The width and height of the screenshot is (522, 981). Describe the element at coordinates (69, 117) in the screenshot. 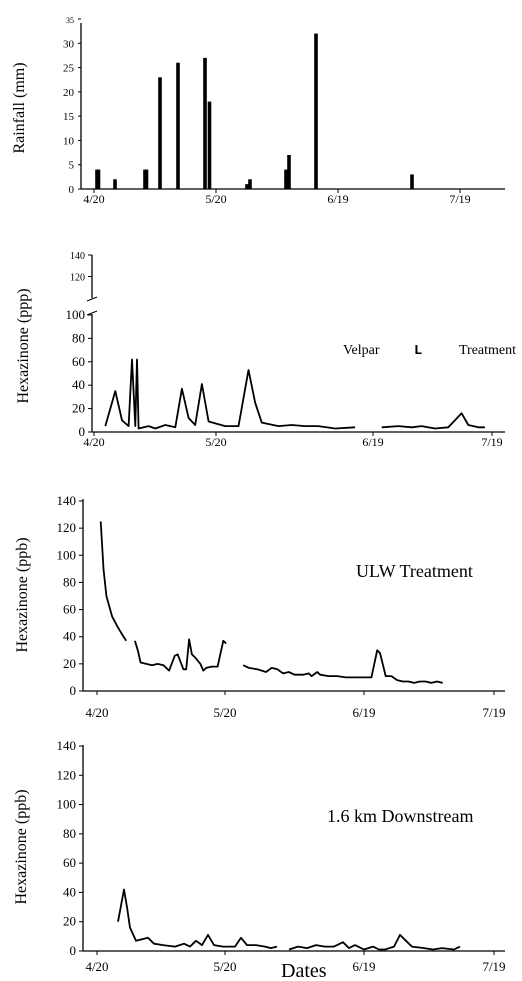

I see `y-tick-label: 15` at that location.